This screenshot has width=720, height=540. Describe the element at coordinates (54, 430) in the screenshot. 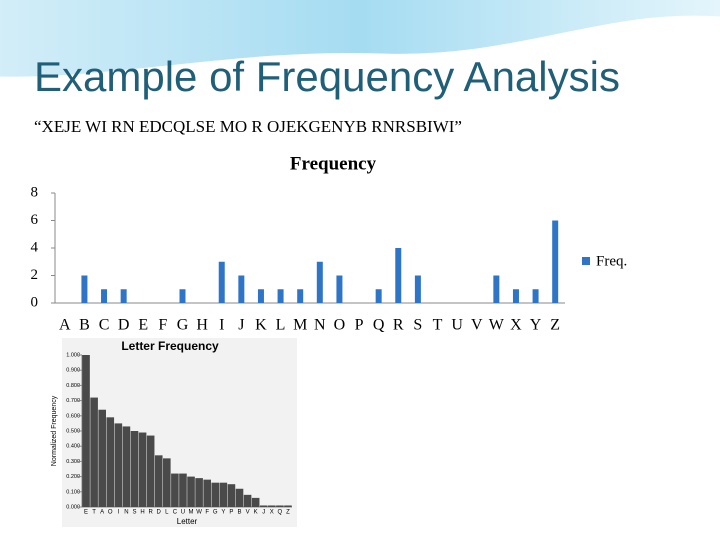

I see `y-axis-title: Normalized Frequency` at that location.